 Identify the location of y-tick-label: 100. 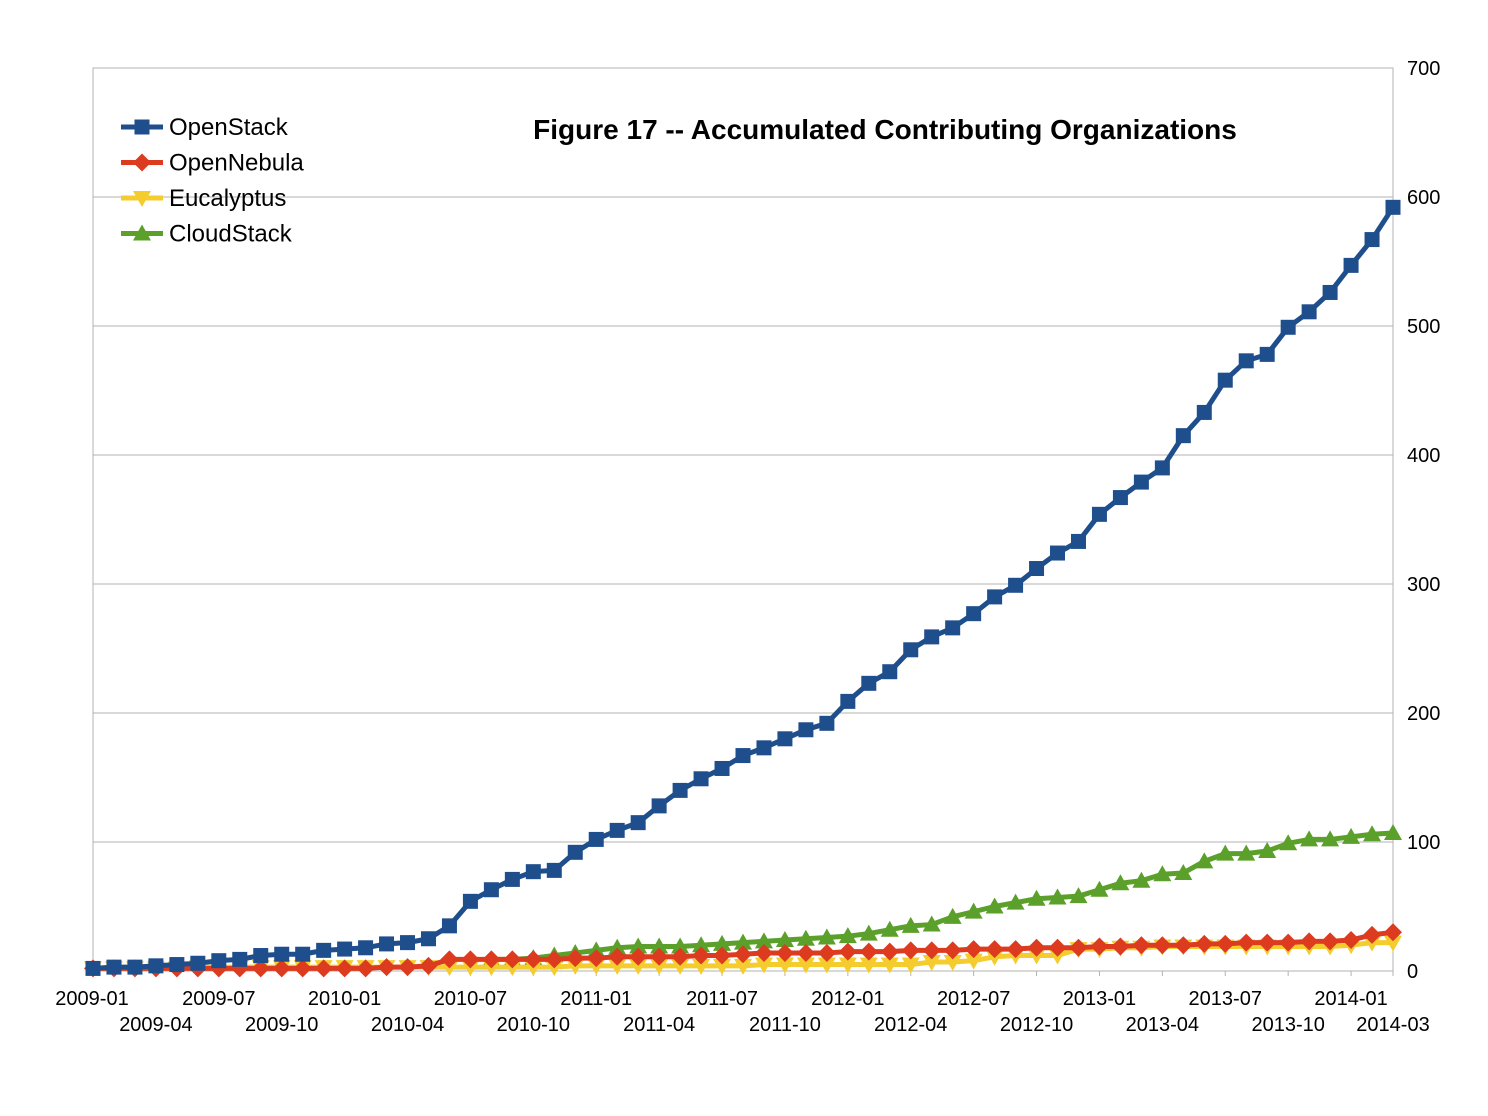
(1423, 843).